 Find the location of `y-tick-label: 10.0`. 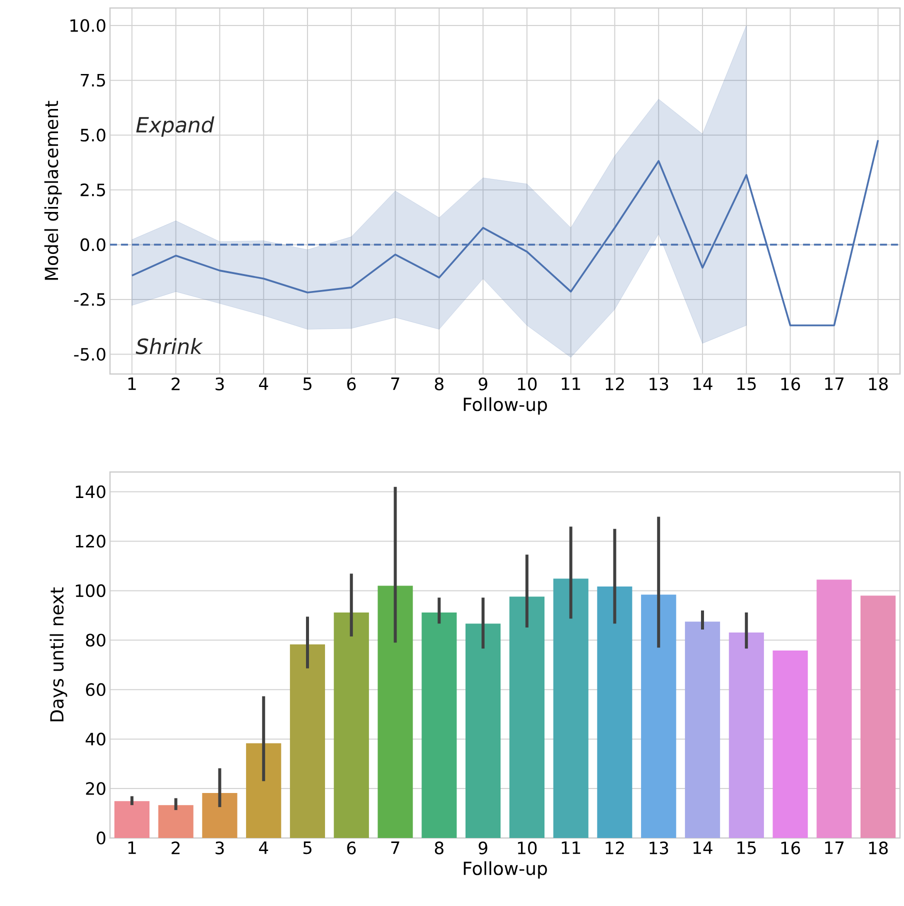

y-tick-label: 10.0 is located at coordinates (88, 25).